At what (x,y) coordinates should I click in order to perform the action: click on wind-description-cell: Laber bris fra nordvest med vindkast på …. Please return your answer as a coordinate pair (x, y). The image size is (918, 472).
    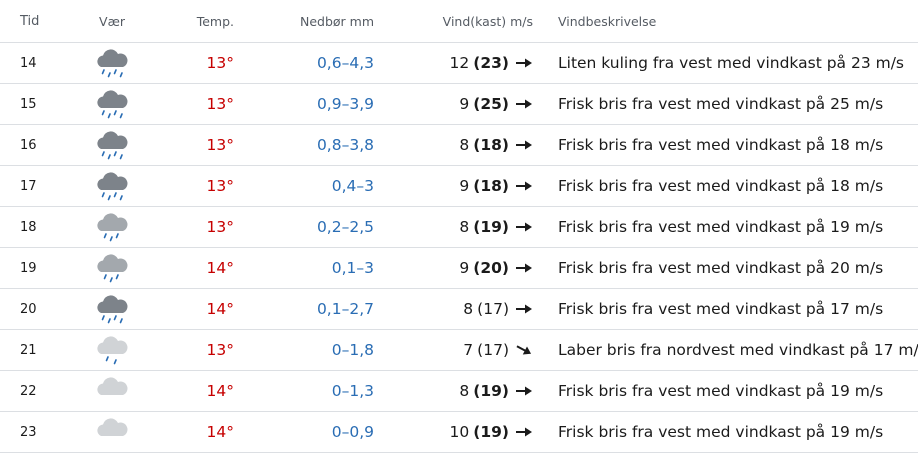
    Looking at the image, I should click on (738, 350).